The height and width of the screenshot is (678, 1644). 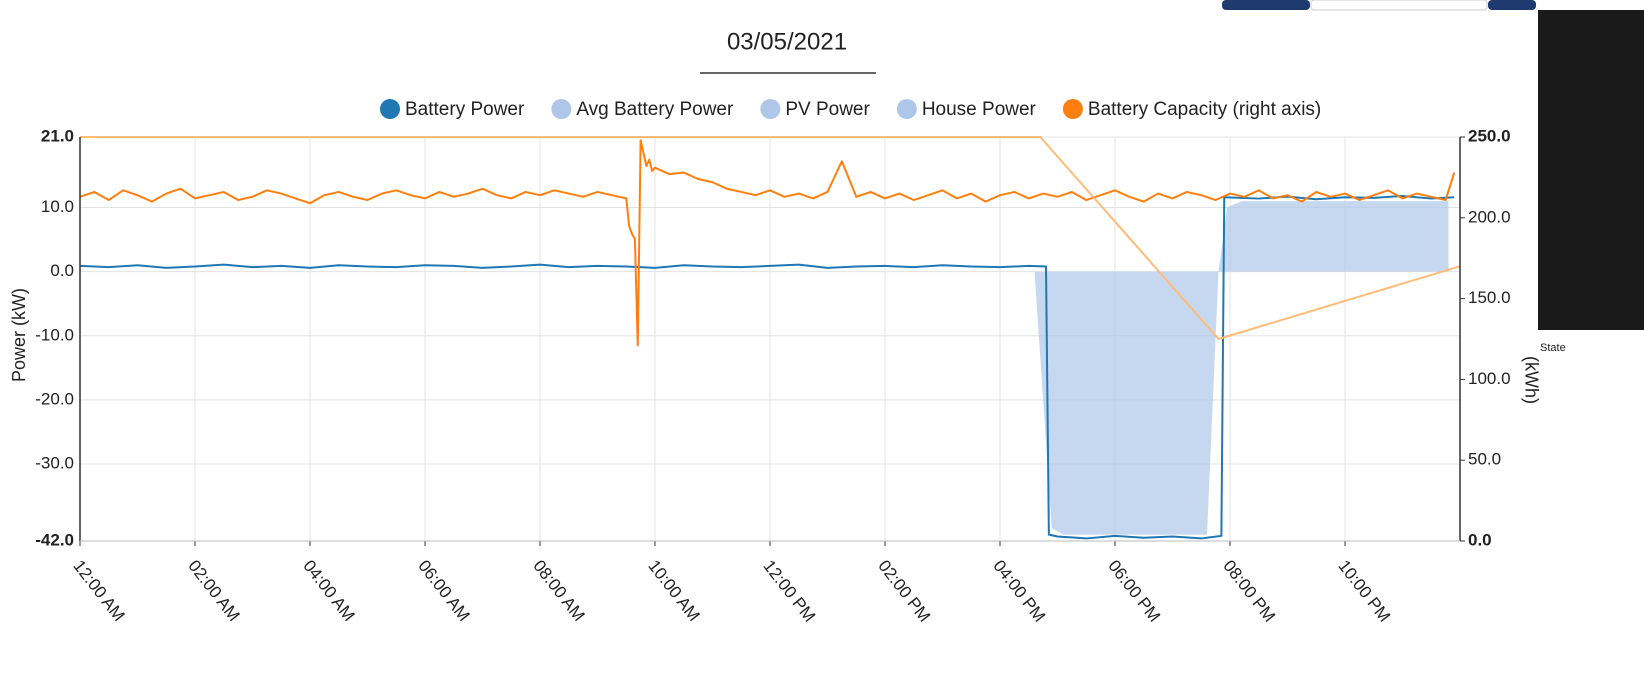 I want to click on x-tick-label: 06:00 PM, so click(x=1134, y=591).